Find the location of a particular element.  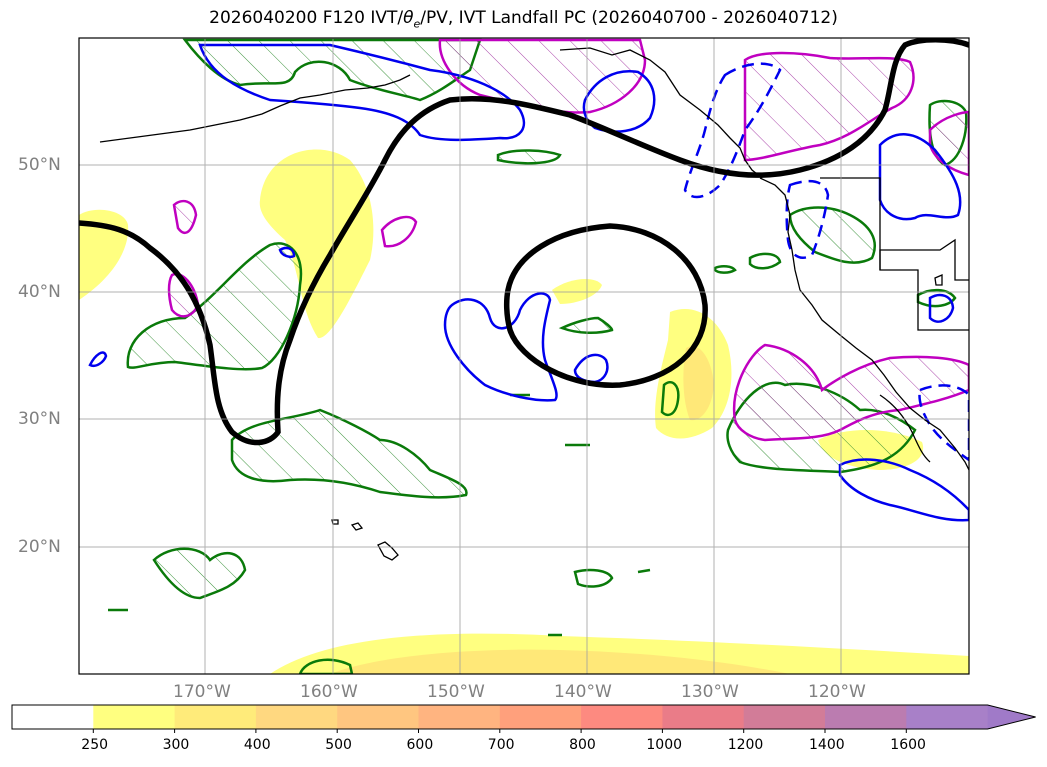

lat-label-50: 50°N is located at coordinates (39, 165).